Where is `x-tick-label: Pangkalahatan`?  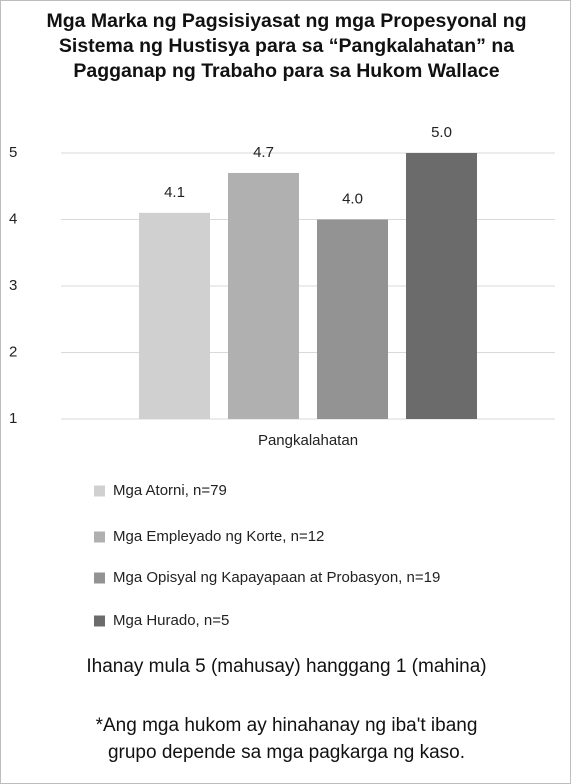 x-tick-label: Pangkalahatan is located at coordinates (308, 440).